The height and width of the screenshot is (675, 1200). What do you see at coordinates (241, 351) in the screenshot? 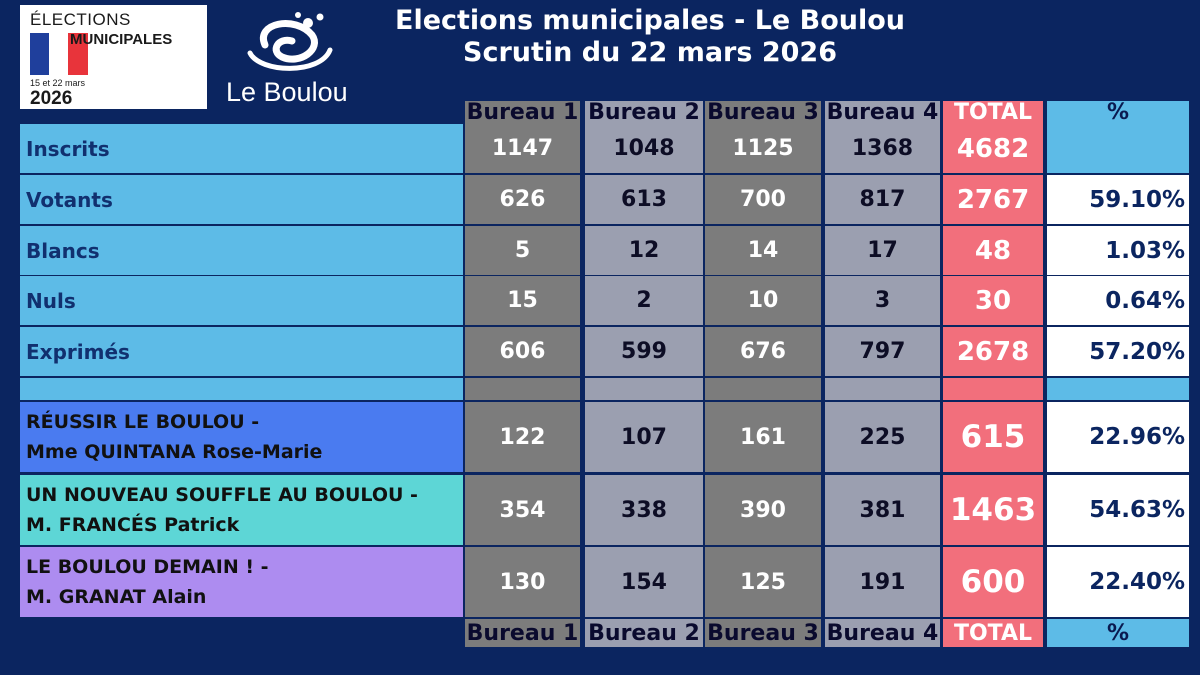
I see `stat-label: Exprimés` at bounding box center [241, 351].